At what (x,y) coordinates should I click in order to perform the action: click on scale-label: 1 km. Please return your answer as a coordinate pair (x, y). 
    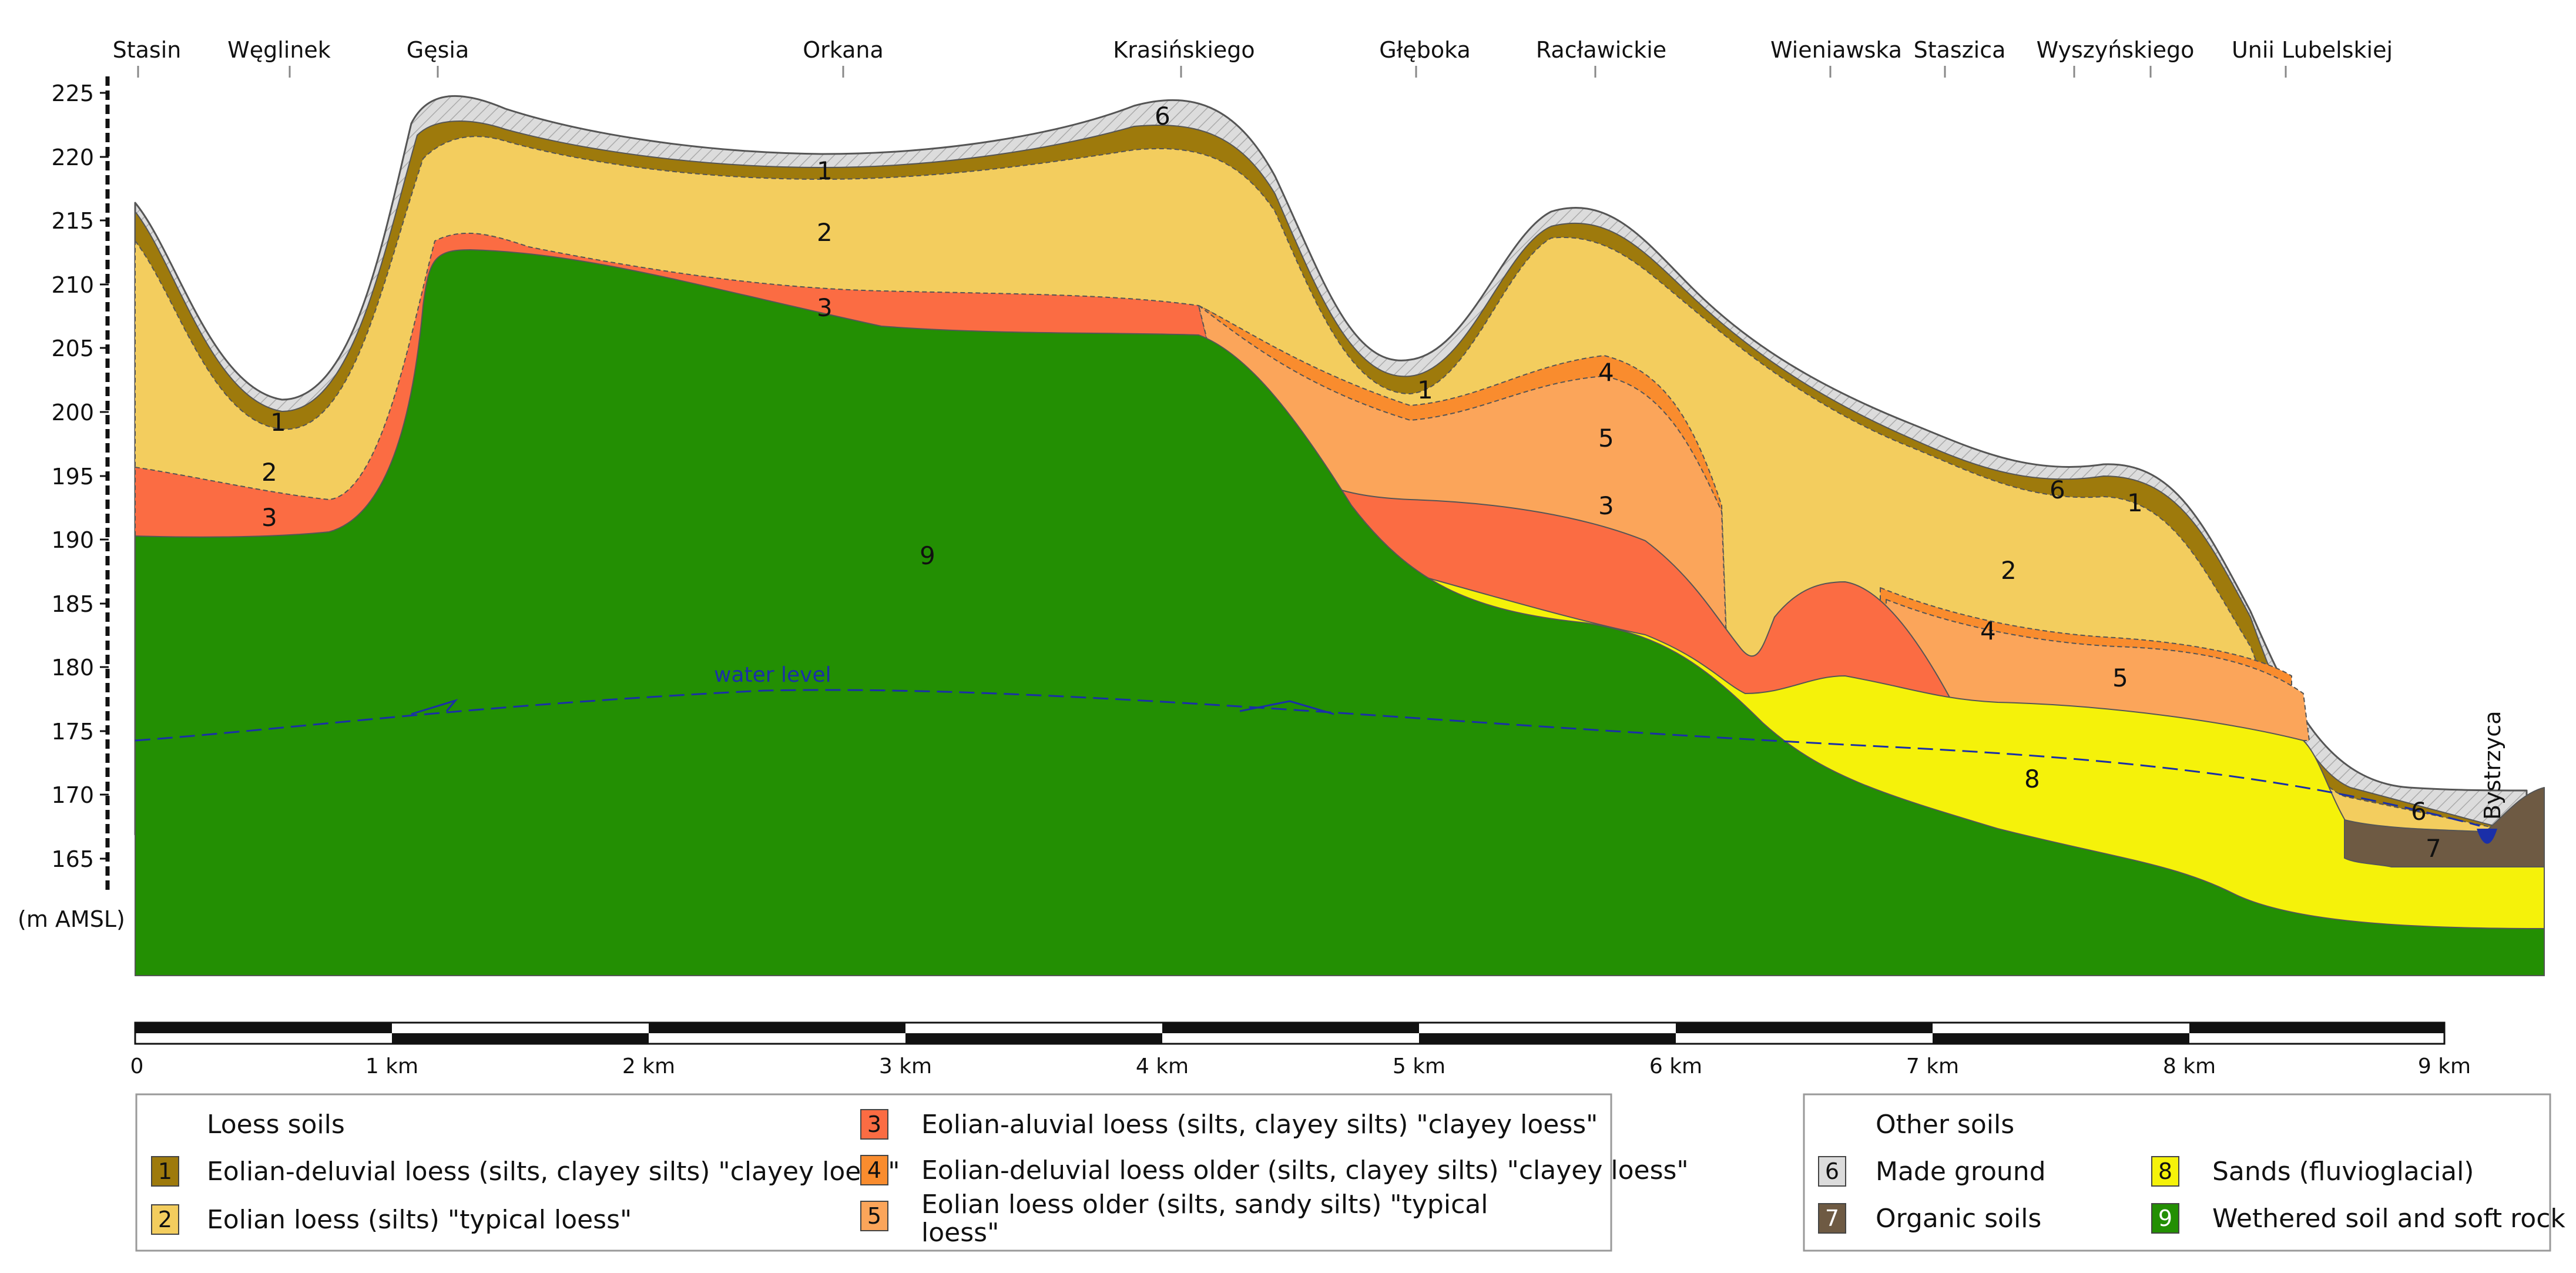
    Looking at the image, I should click on (392, 1066).